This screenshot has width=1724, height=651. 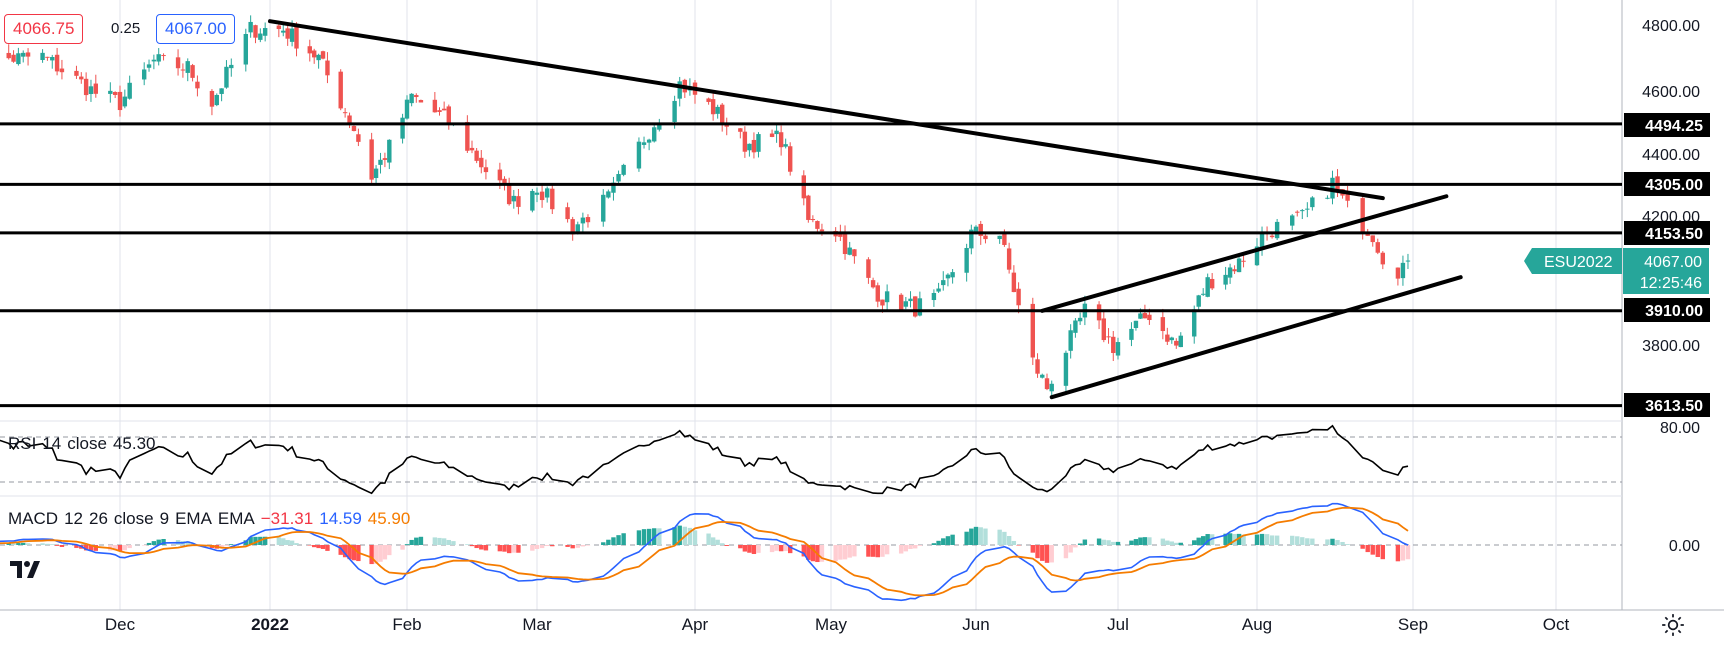 What do you see at coordinates (704, 459) in the screenshot?
I see `rsi-line` at bounding box center [704, 459].